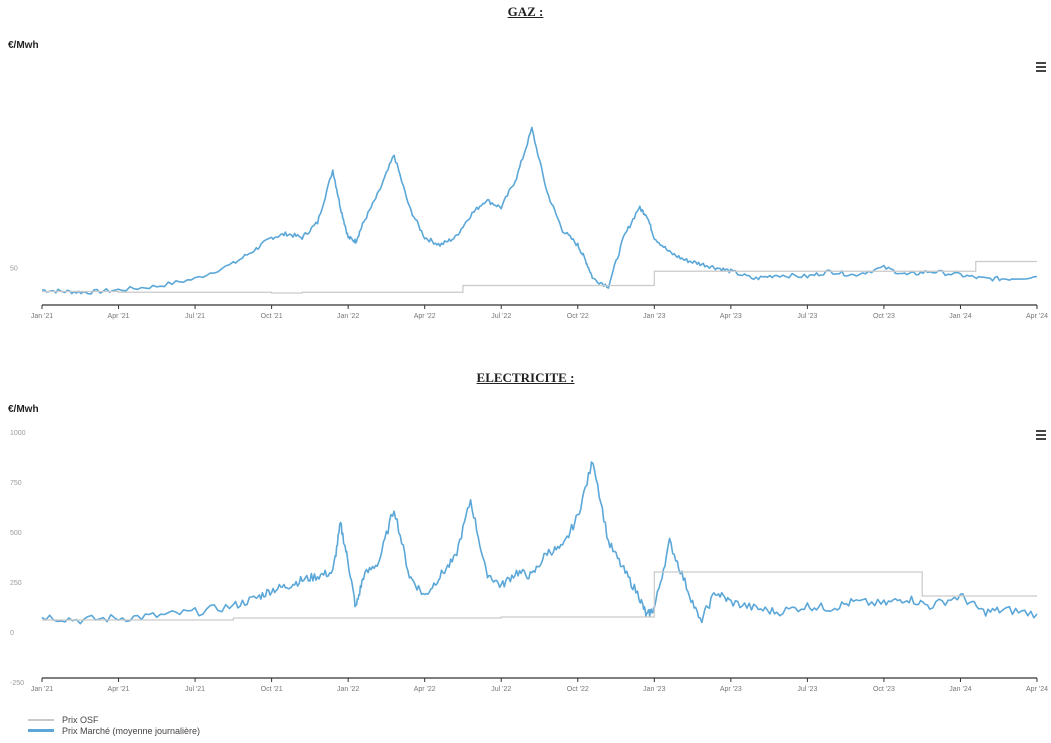 The image size is (1051, 743). Describe the element at coordinates (1037, 316) in the screenshot. I see `gas-x-tick-label: Apr '24` at that location.